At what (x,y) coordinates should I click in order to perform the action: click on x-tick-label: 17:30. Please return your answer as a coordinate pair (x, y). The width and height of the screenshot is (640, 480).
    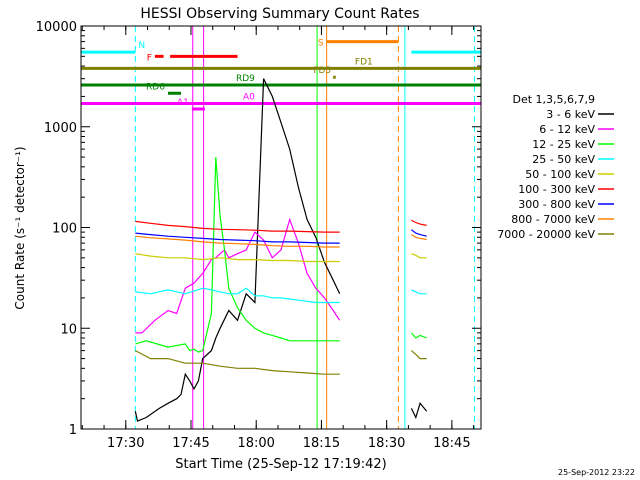
    Looking at the image, I should click on (125, 443).